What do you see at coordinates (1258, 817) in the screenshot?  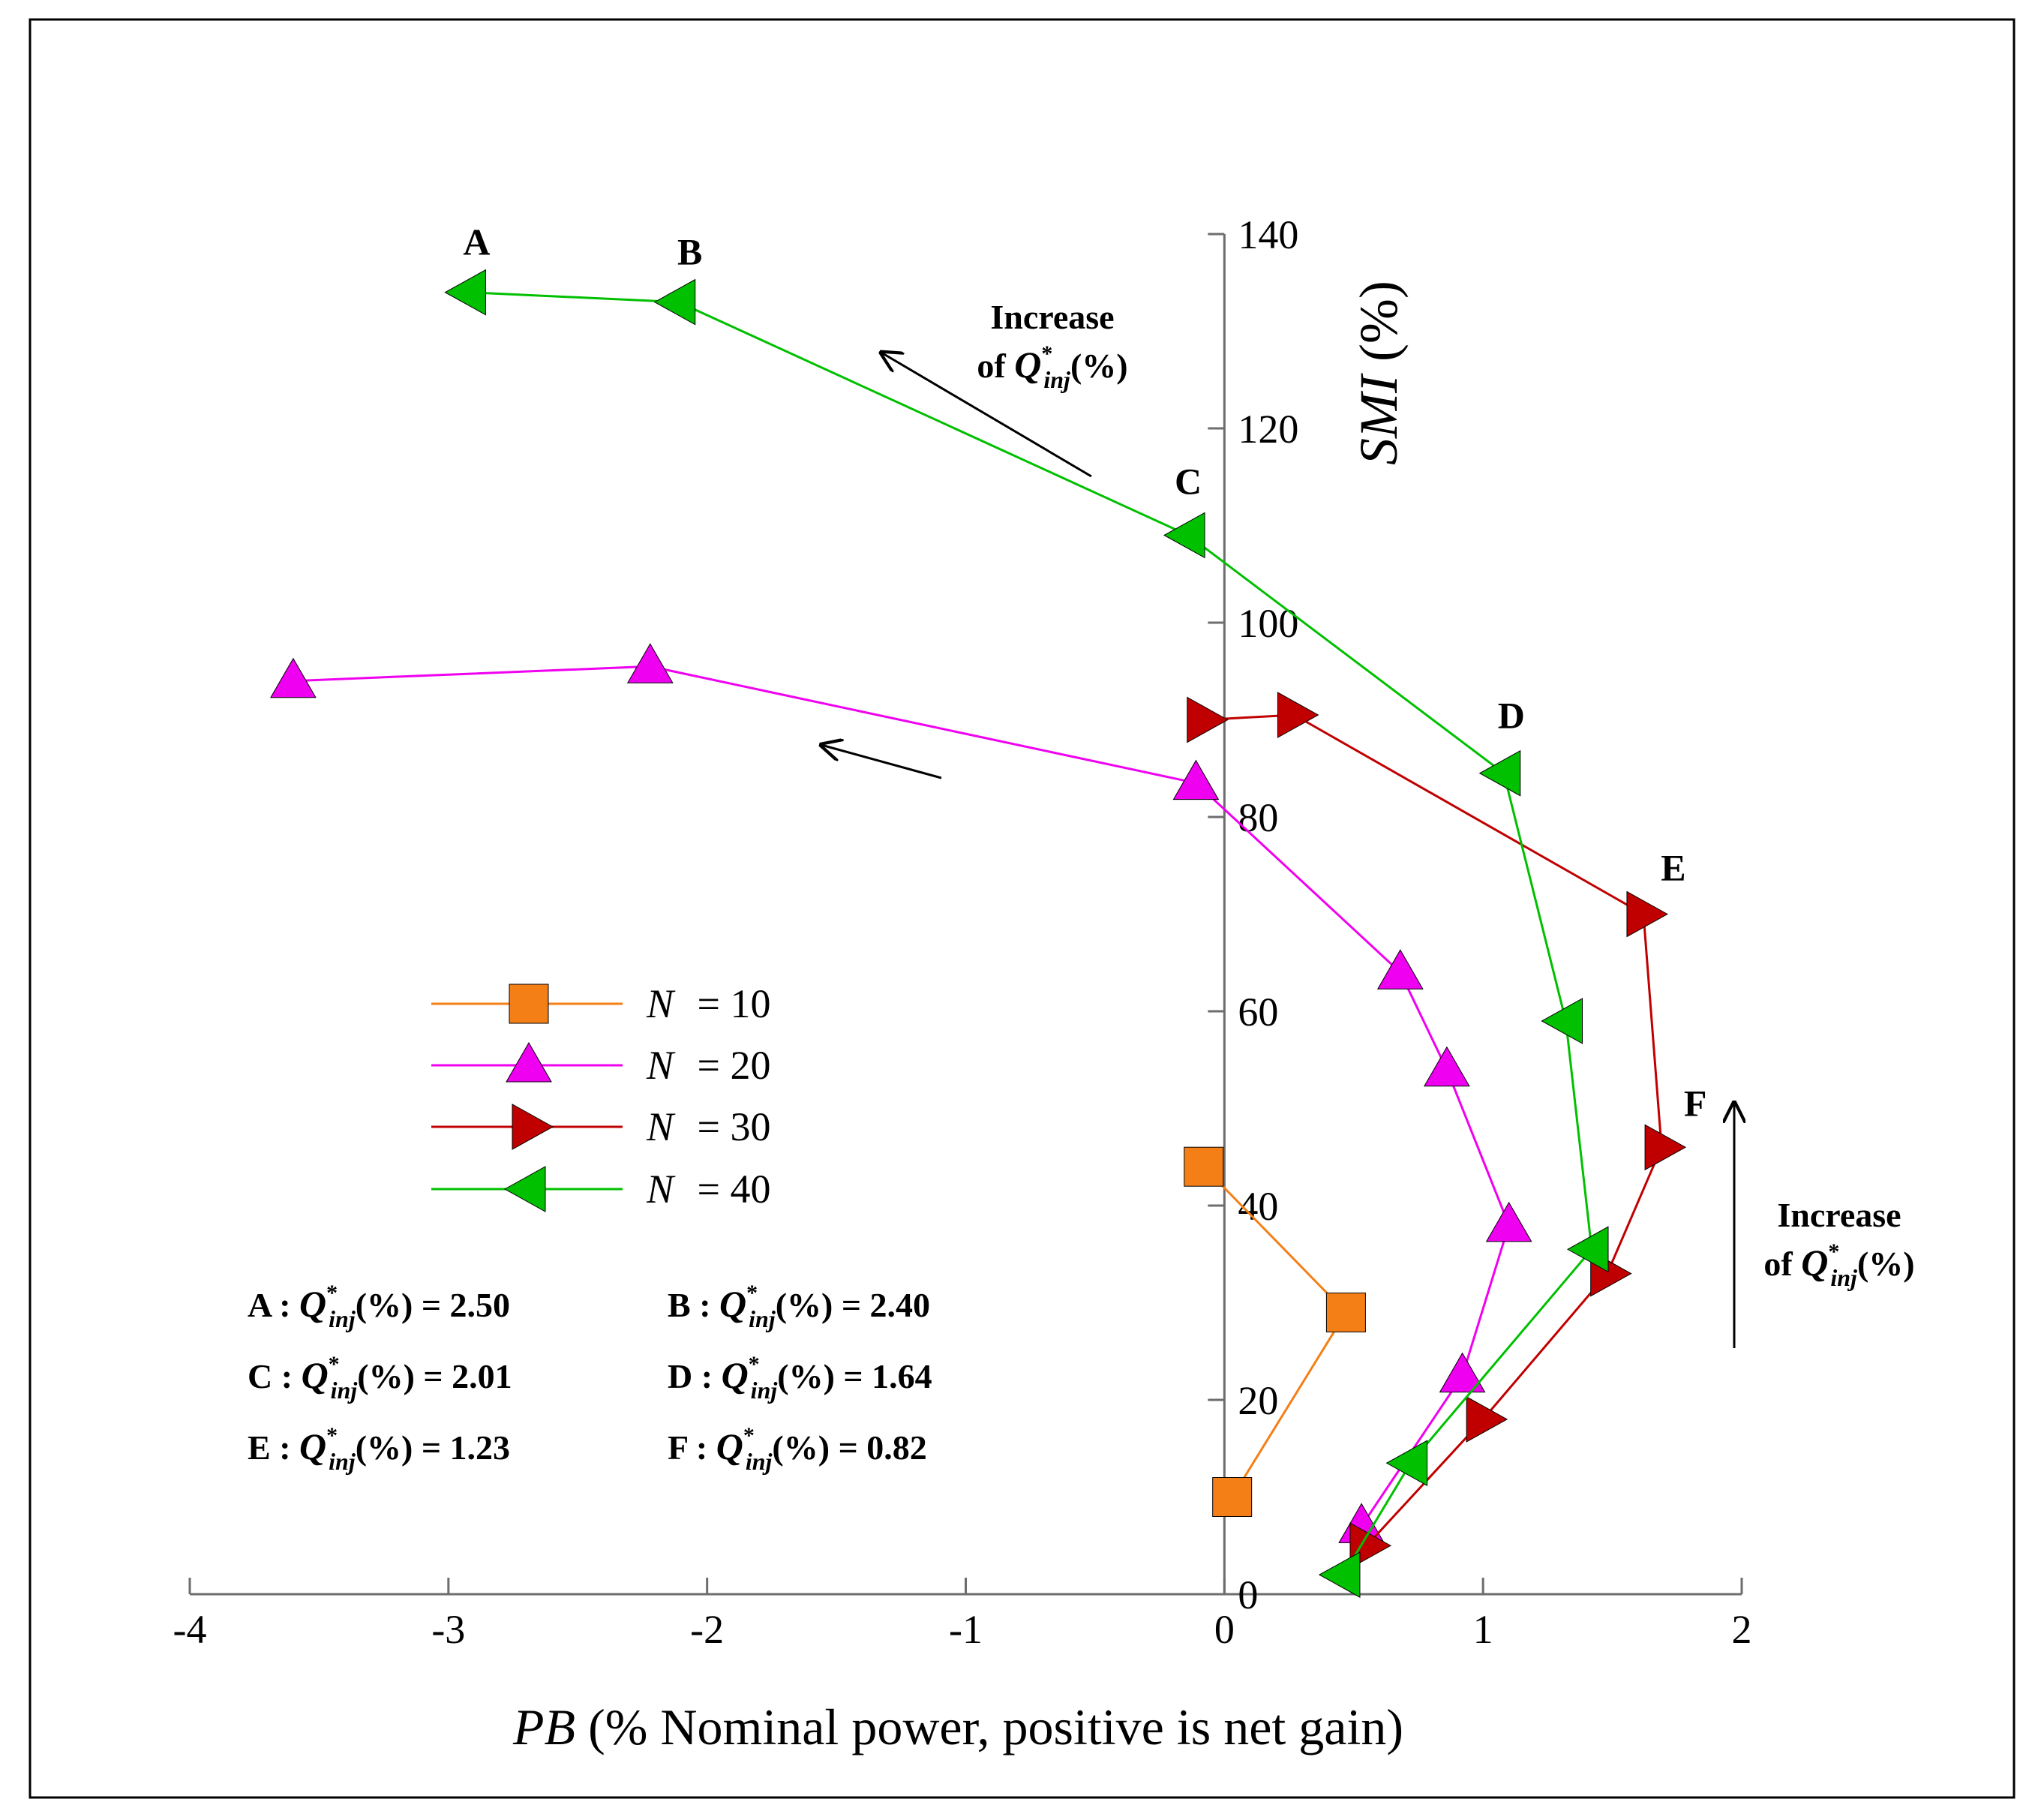 I see `y-tick-label: 80` at bounding box center [1258, 817].